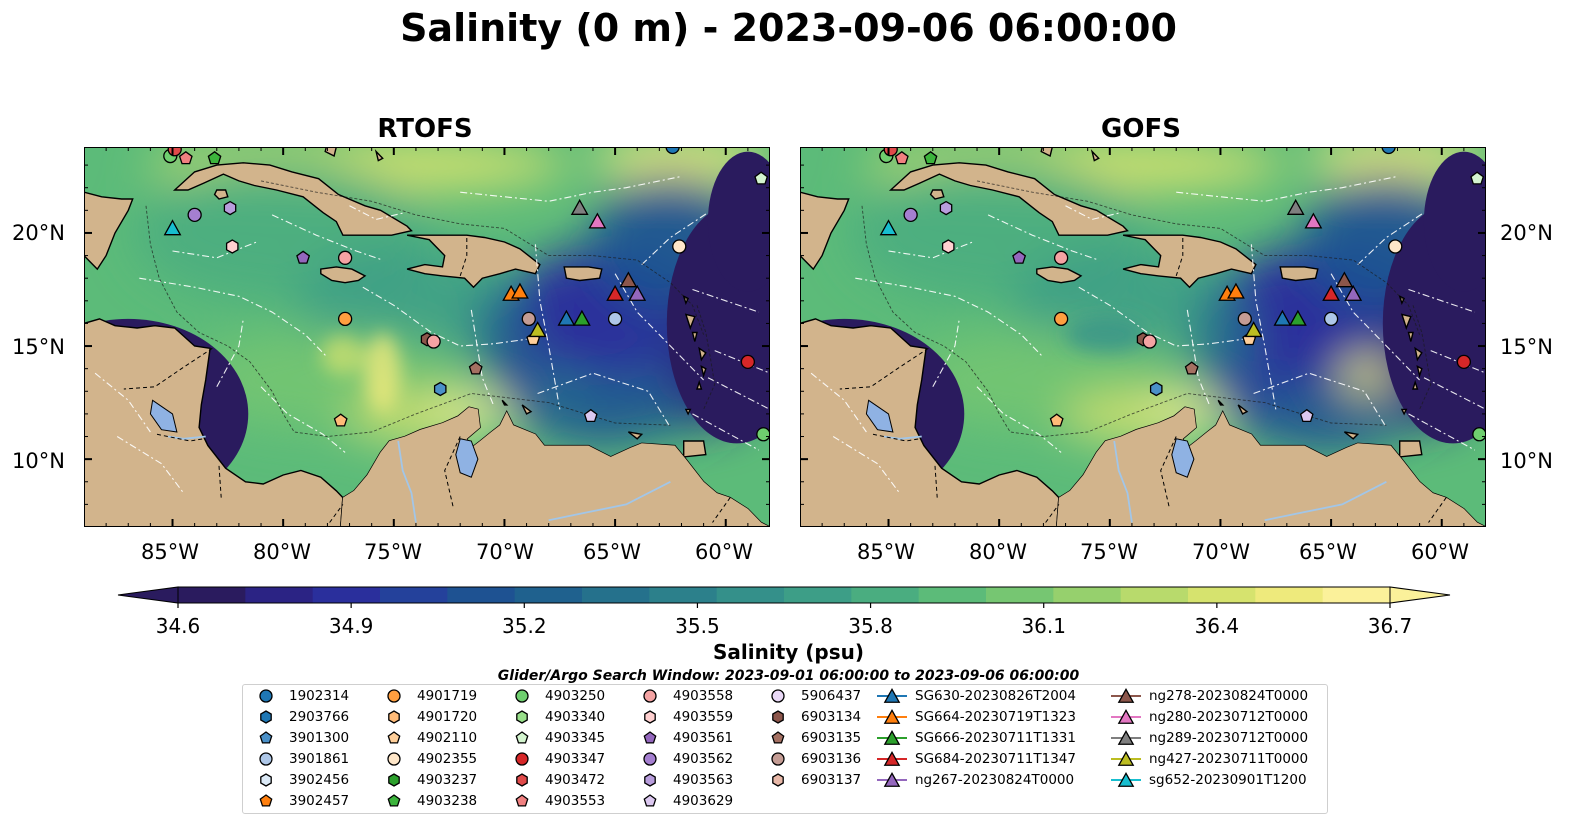 The image size is (1577, 829). I want to click on legend-item-label: 4903347, so click(575, 758).